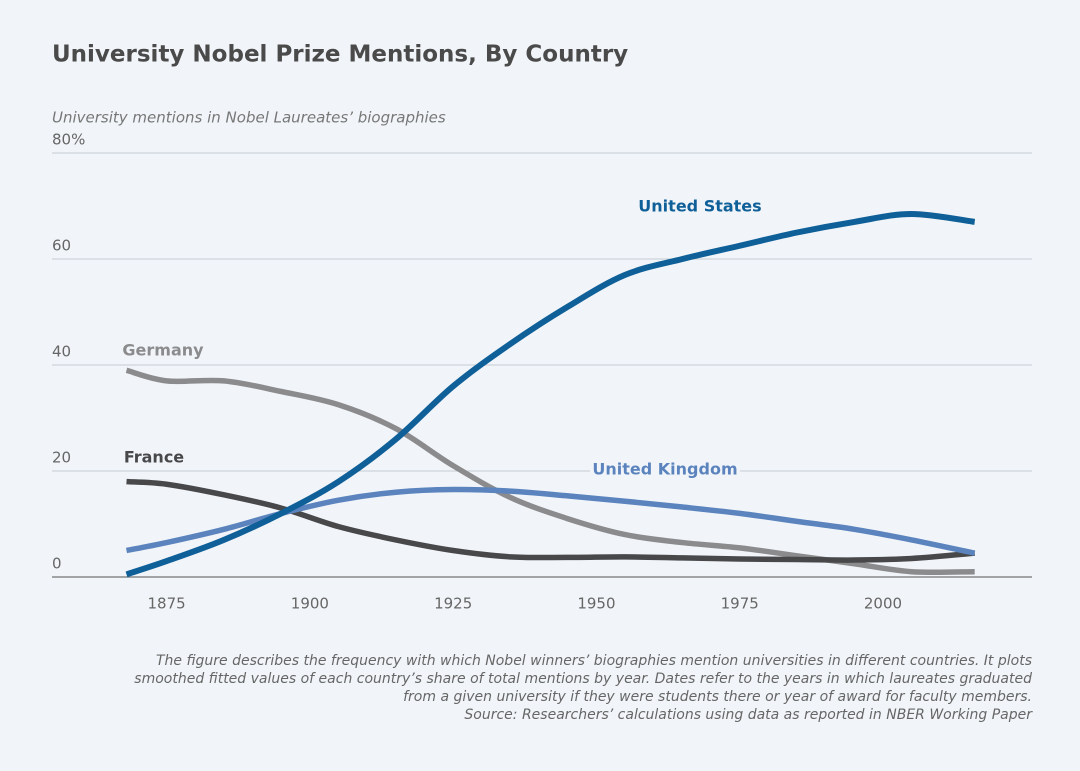 The image size is (1080, 771). What do you see at coordinates (68, 140) in the screenshot?
I see `y-tick-label: 80%` at bounding box center [68, 140].